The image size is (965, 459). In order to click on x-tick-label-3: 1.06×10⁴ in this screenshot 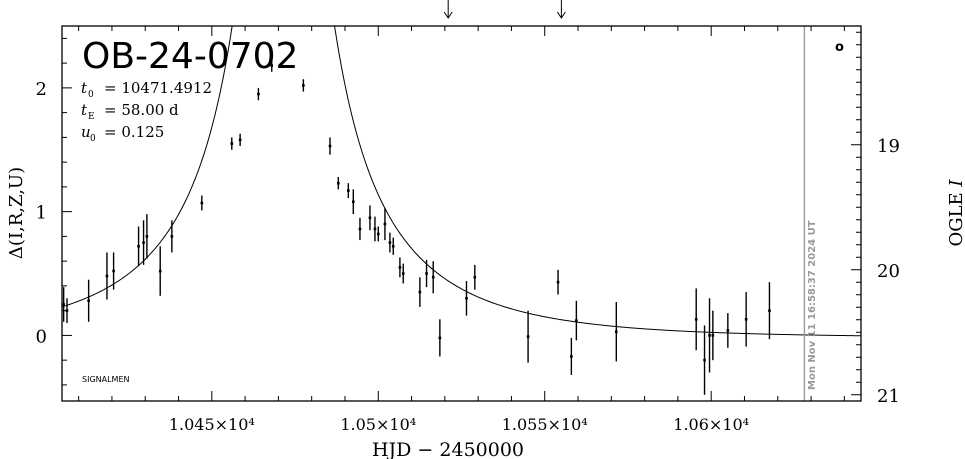, I will do `click(711, 424)`.